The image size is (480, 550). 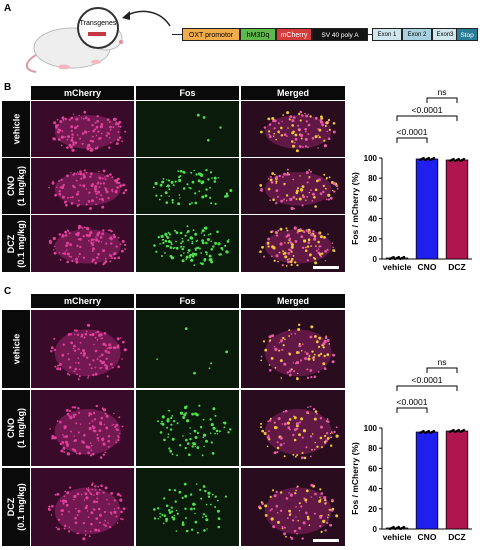 What do you see at coordinates (146, 18) in the screenshot?
I see `curved-arrow` at bounding box center [146, 18].